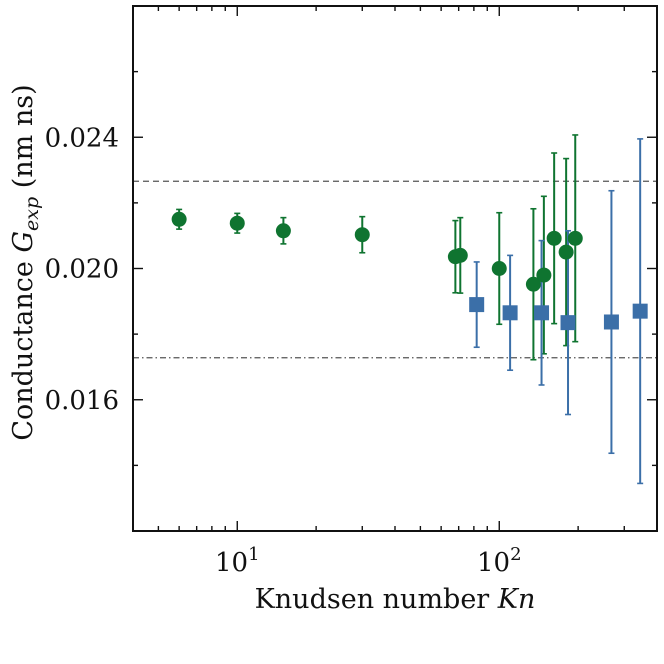 Image resolution: width=664 pixels, height=664 pixels. What do you see at coordinates (237, 561) in the screenshot?
I see `x-tick-label: 10¹` at bounding box center [237, 561].